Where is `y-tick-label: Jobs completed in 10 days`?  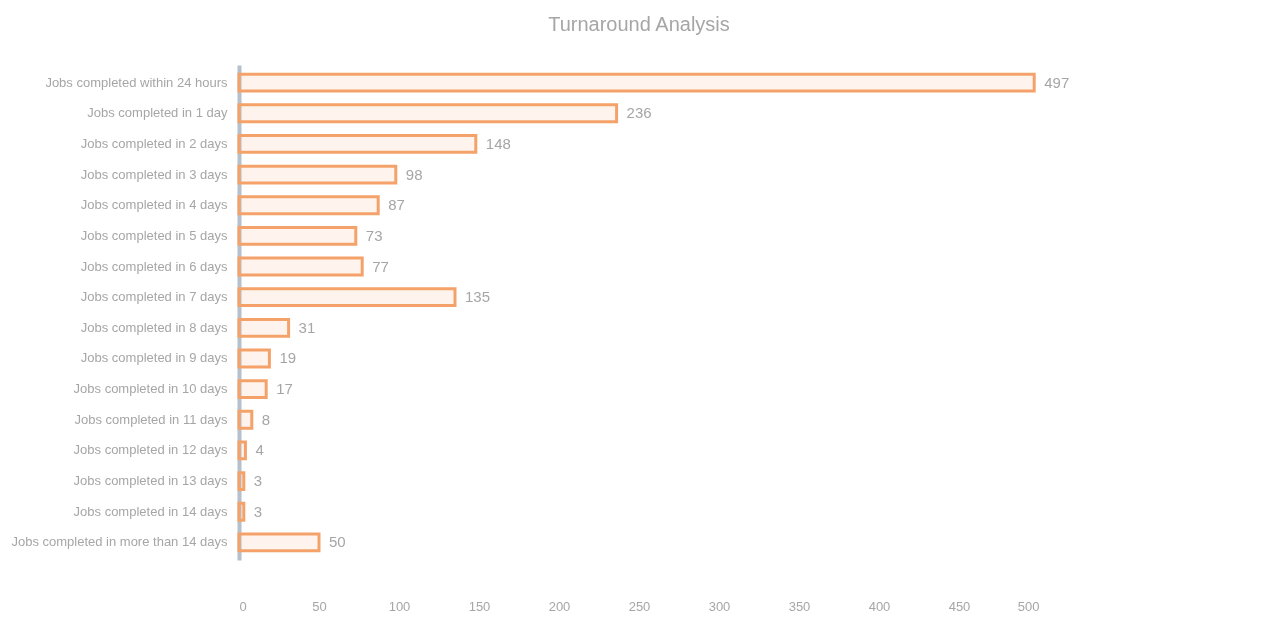 y-tick-label: Jobs completed in 10 days is located at coordinates (150, 389).